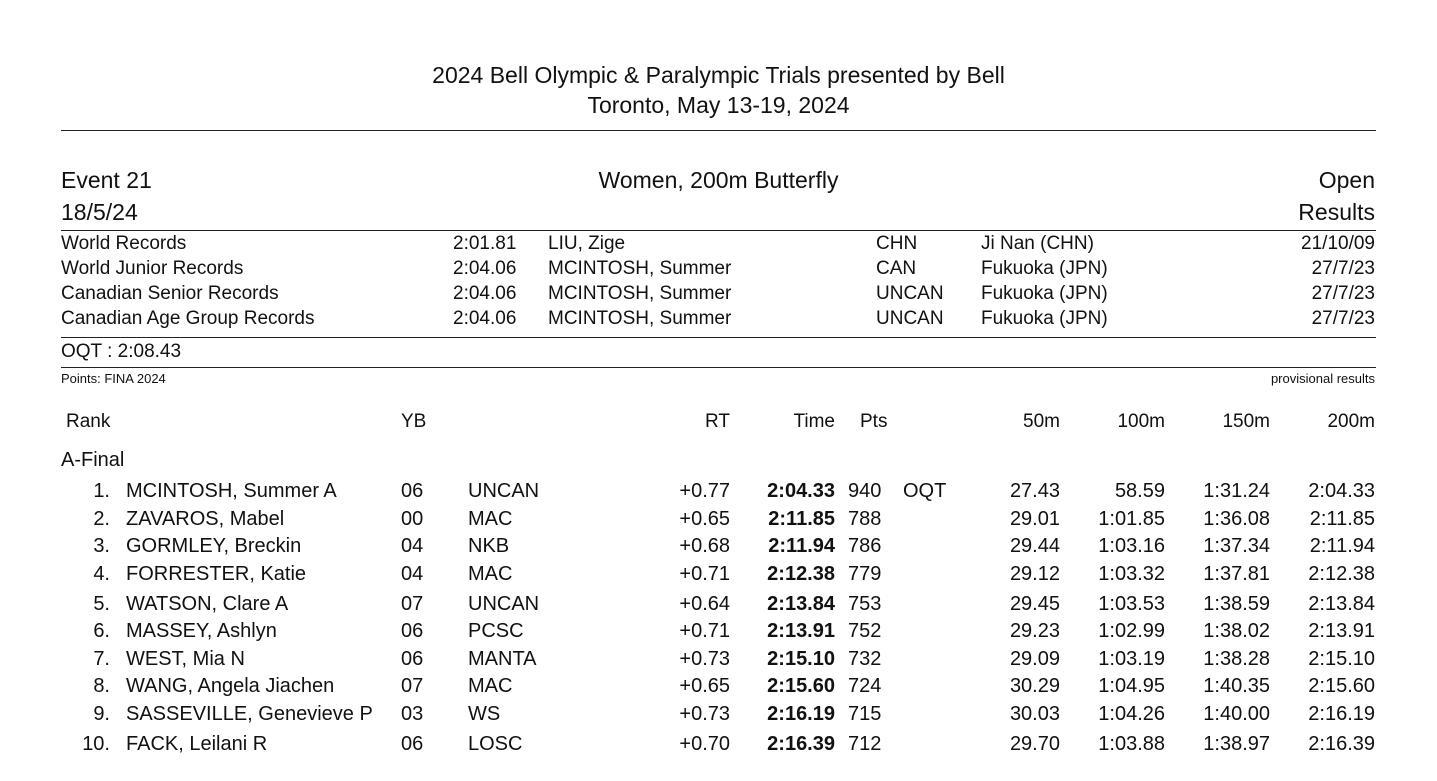 The image size is (1437, 781). Describe the element at coordinates (101, 686) in the screenshot. I see `rank: 8.` at that location.